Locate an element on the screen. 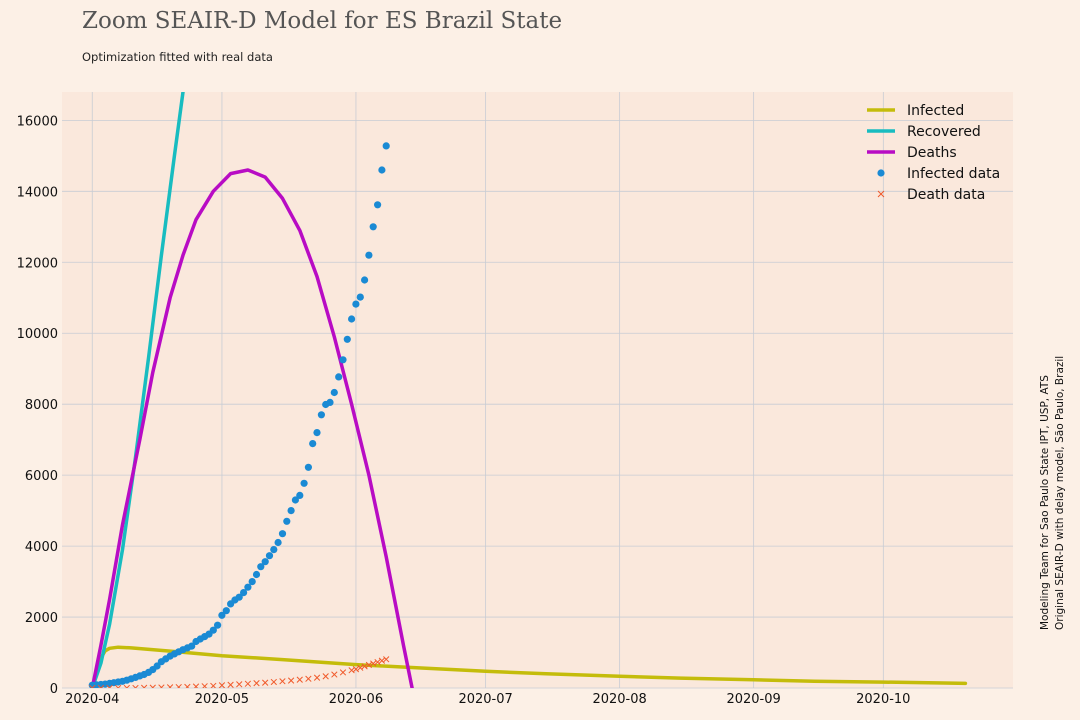 This screenshot has width=1080, height=720. y-tick-label: 2000 is located at coordinates (41, 618).